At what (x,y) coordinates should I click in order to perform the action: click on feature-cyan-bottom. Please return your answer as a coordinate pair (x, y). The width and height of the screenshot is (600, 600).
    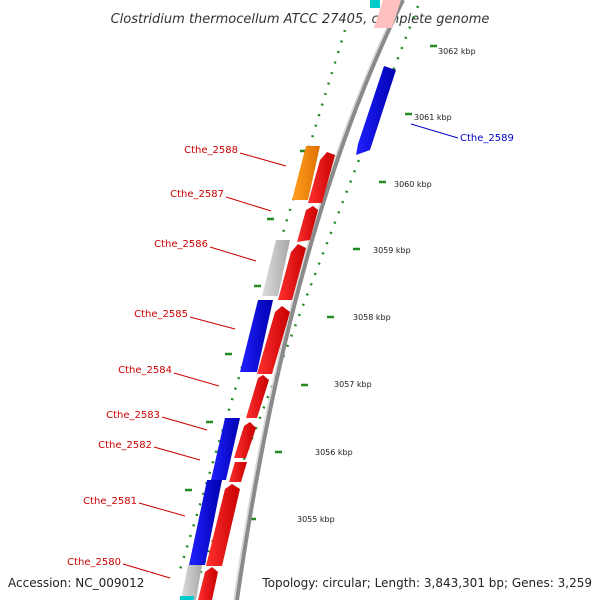
    Looking at the image, I should click on (187, 598).